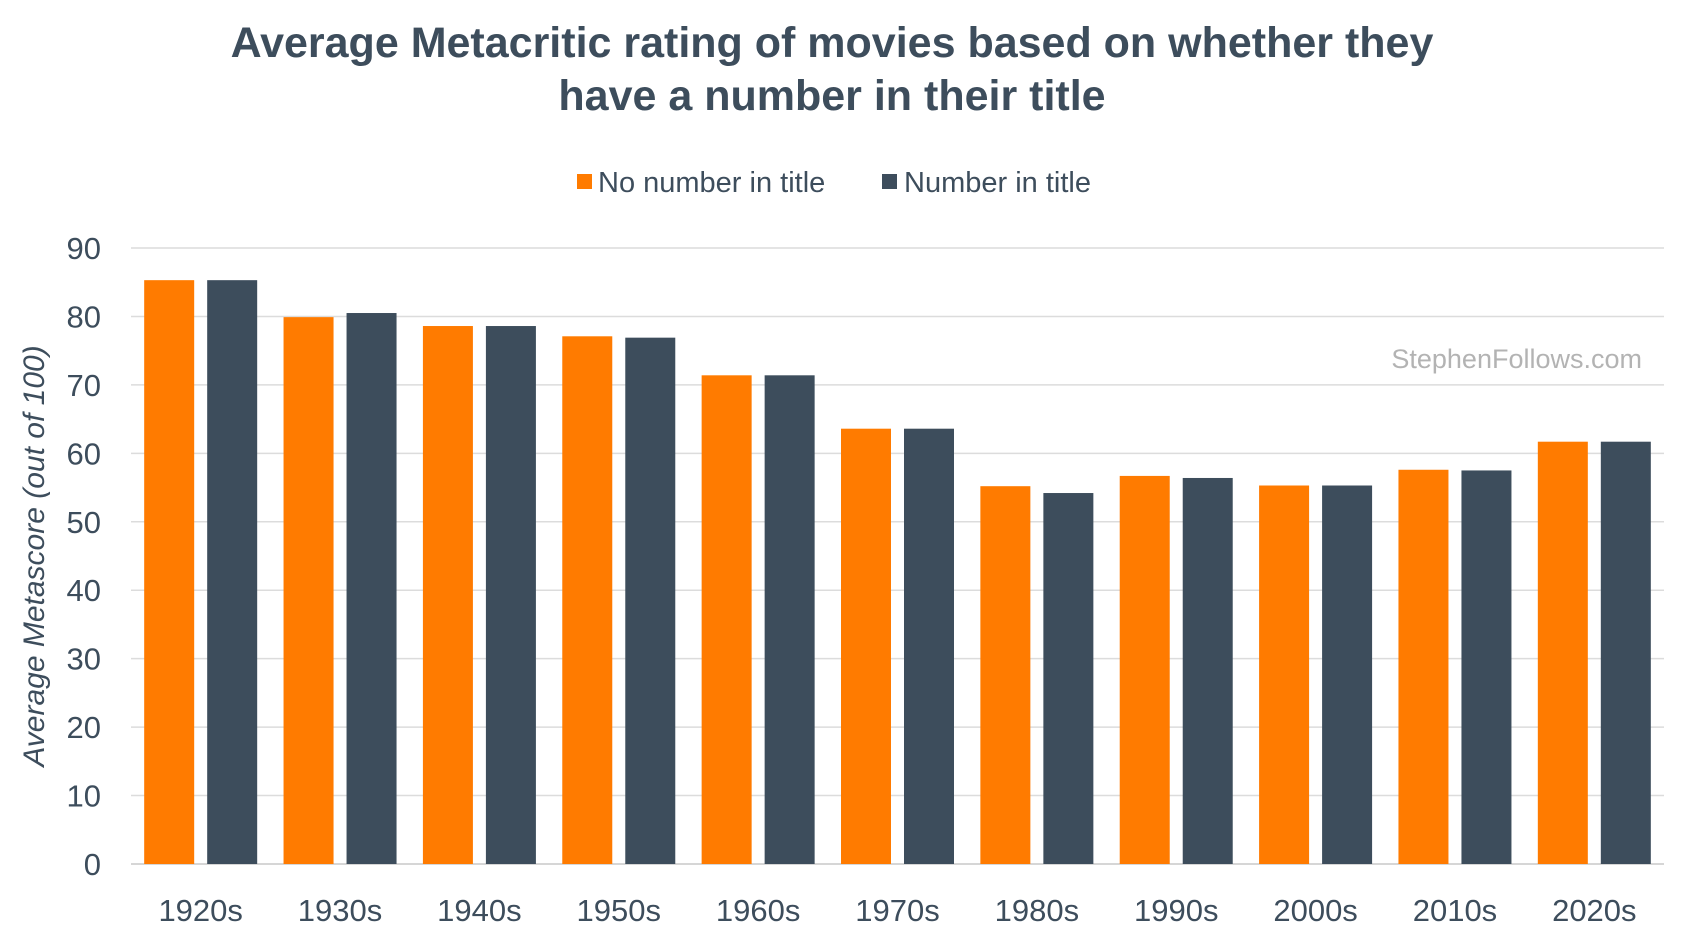  I want to click on y-tick-label: 30, so click(84, 659).